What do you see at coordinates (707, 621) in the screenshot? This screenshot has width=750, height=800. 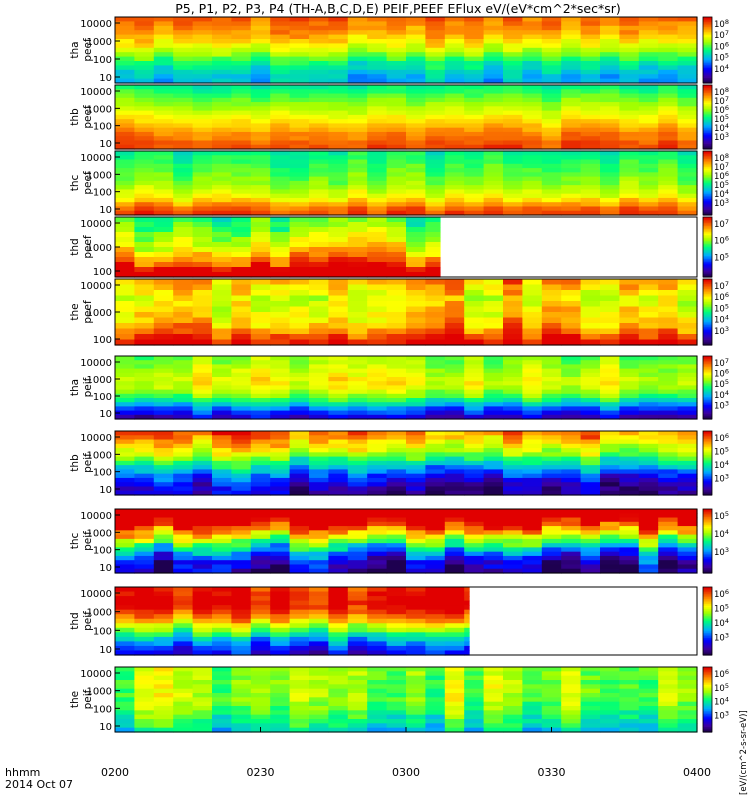 I see `colorbar-frame` at bounding box center [707, 621].